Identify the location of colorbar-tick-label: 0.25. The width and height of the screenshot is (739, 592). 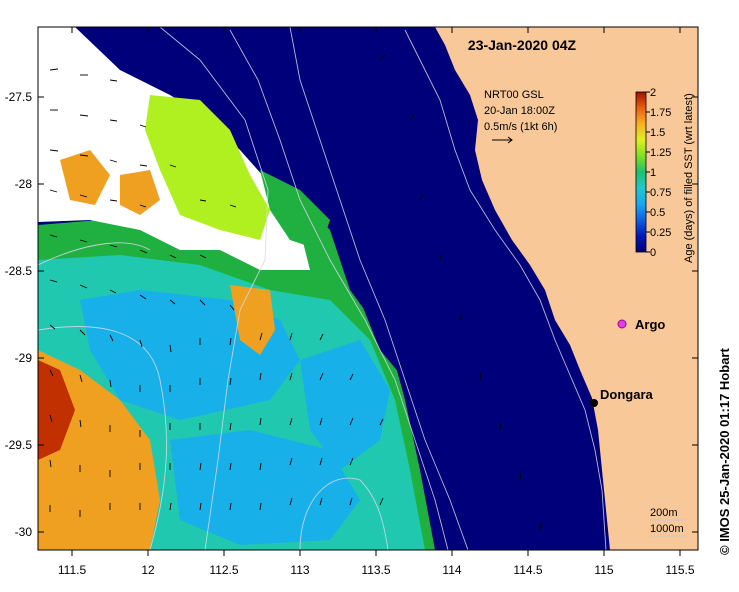
(660, 233).